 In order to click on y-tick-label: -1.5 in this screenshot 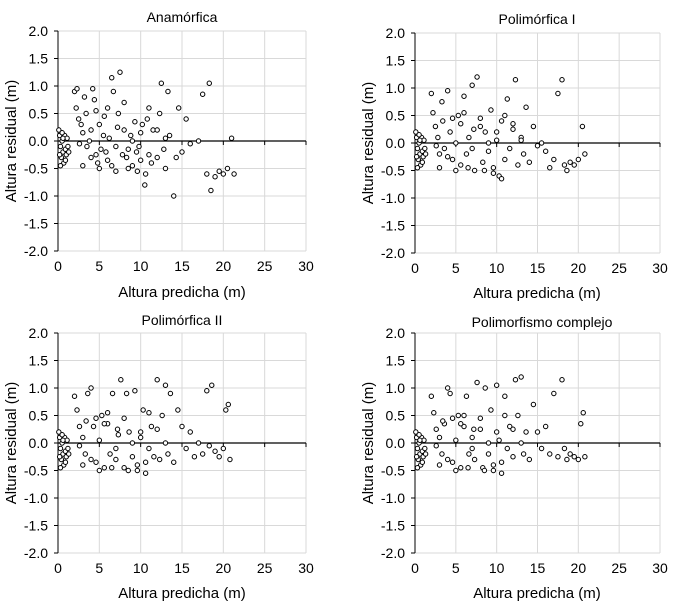, I will do `click(393, 226)`.